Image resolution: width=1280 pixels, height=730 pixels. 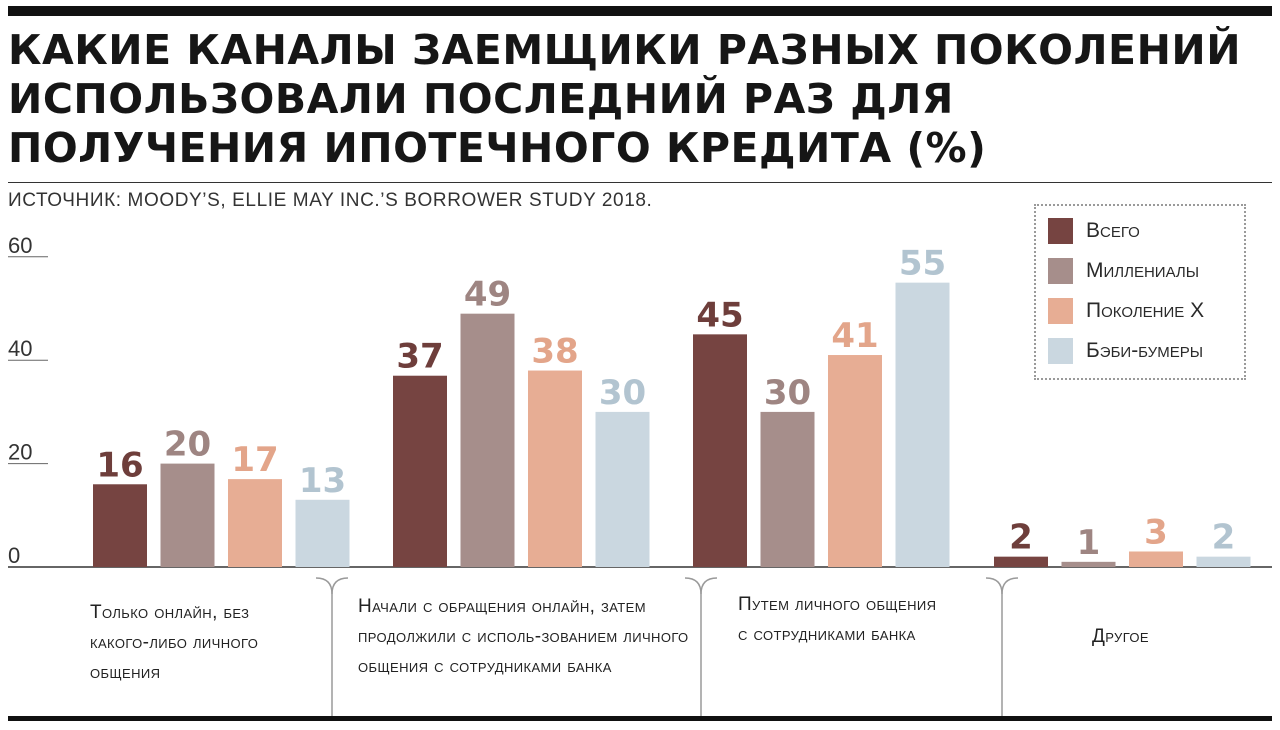 What do you see at coordinates (1144, 350) in the screenshot?
I see `legend-label-boomers: Бэби-бумеры` at bounding box center [1144, 350].